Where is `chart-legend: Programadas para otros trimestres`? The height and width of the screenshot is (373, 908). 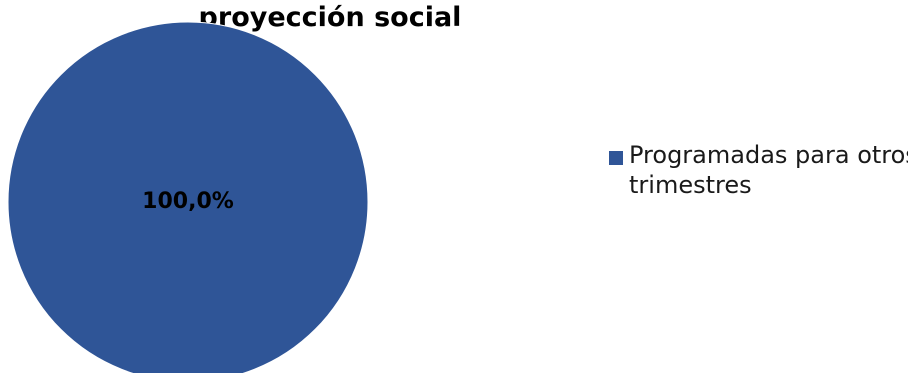
chart-legend: Programadas para otros trimestres is located at coordinates (758, 170).